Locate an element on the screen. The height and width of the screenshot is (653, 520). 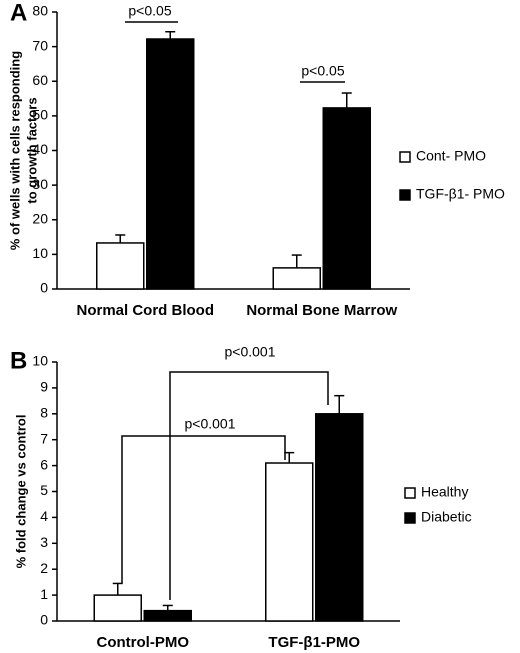
legend-label: TGF-β1- PMO is located at coordinates (460, 194).